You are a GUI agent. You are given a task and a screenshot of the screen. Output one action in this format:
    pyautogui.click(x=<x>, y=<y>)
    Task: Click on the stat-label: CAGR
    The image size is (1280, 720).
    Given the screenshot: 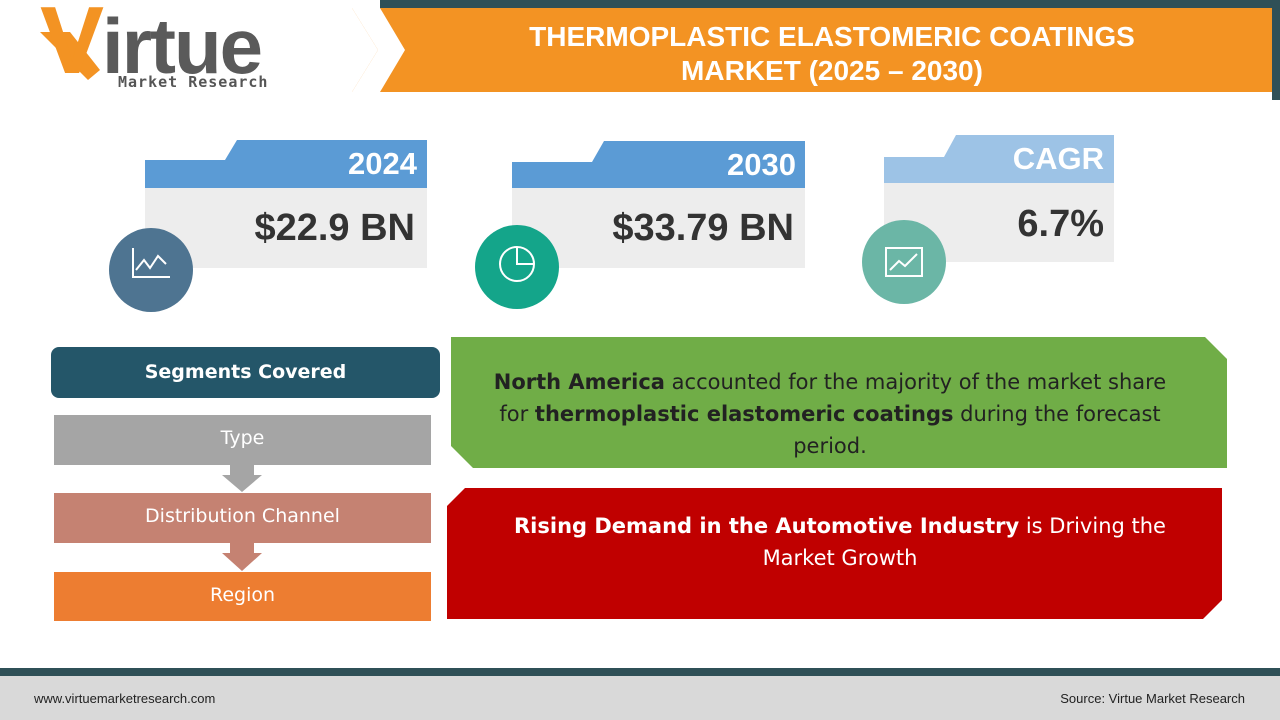 What is the action you would take?
    pyautogui.click(x=1058, y=158)
    